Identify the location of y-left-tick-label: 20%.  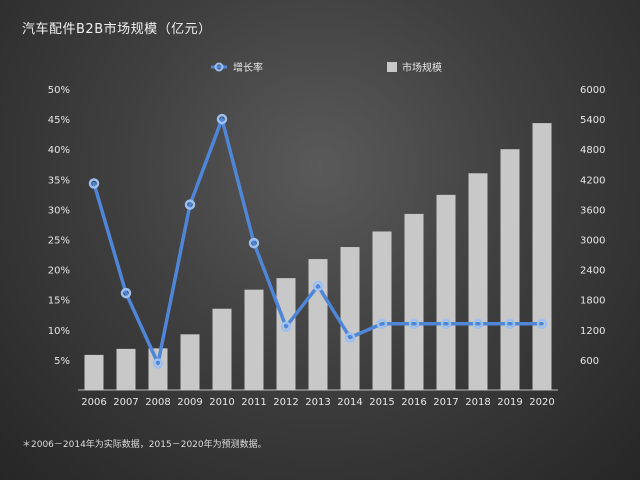
(59, 271).